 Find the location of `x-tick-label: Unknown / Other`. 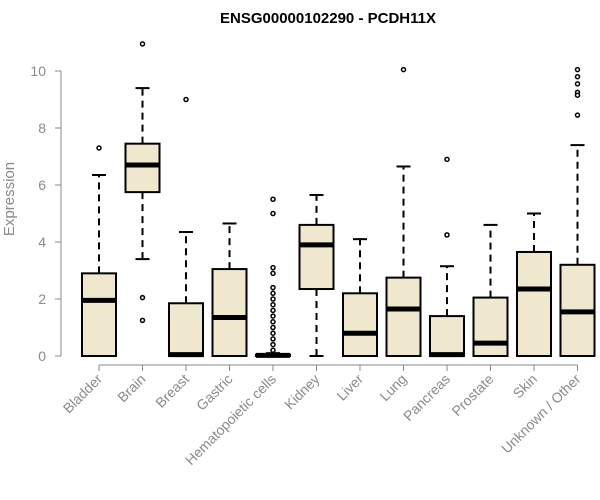

x-tick-label: Unknown / Other is located at coordinates (541, 414).